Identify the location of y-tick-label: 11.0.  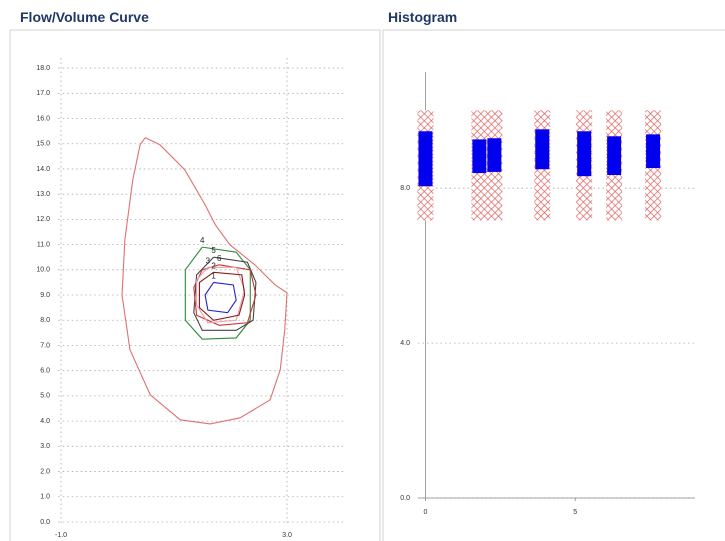
(43, 244).